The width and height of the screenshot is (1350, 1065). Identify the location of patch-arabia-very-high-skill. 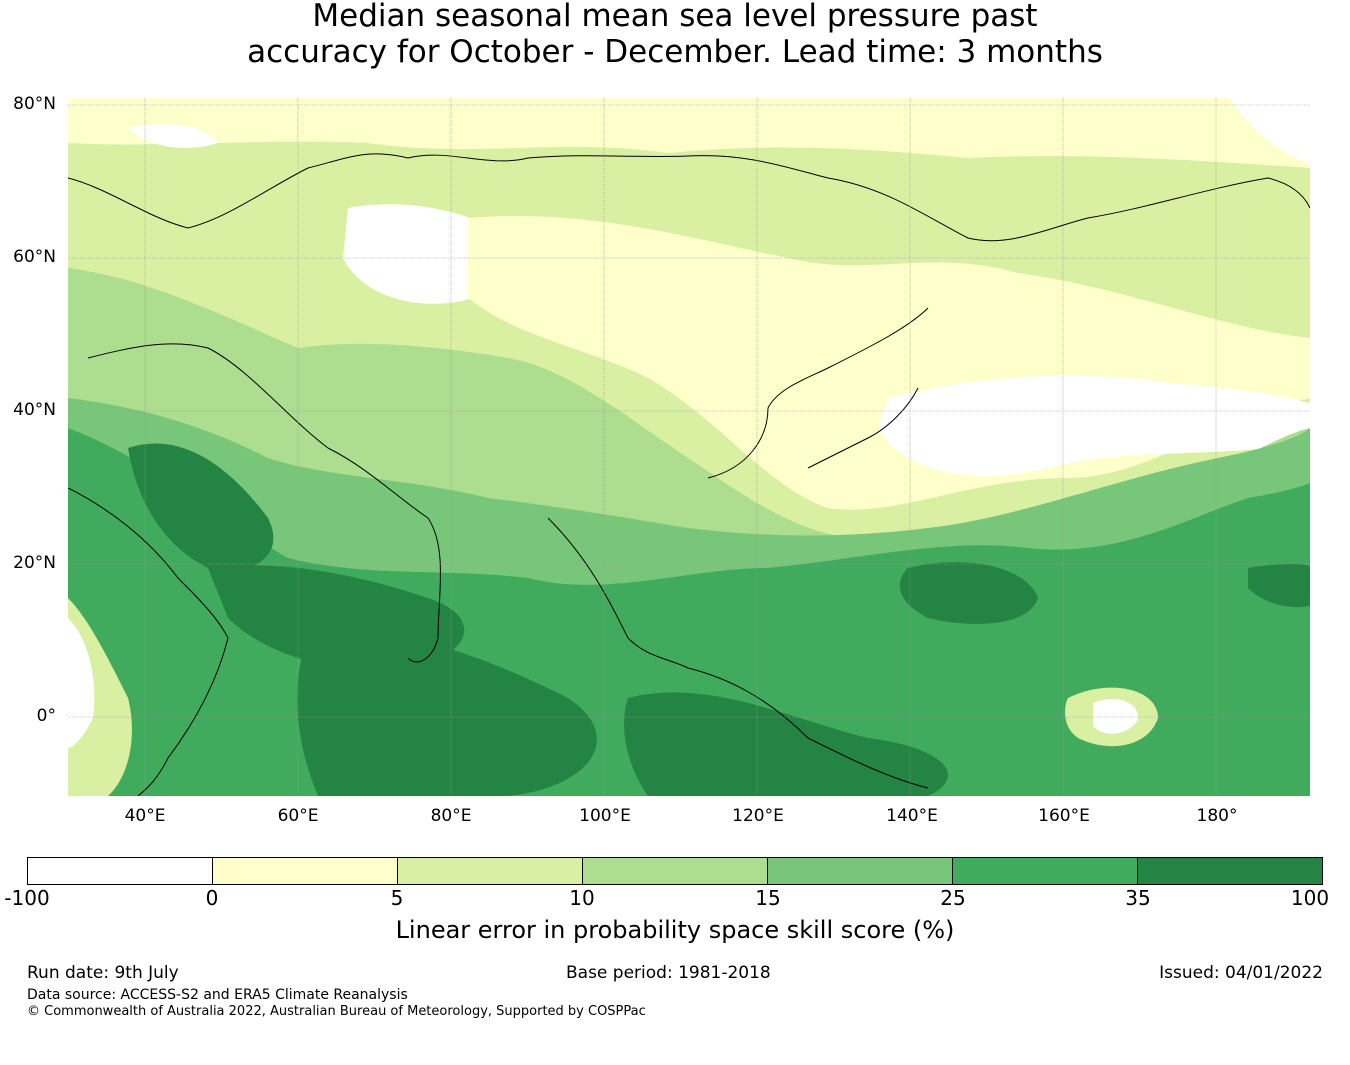
(201, 507).